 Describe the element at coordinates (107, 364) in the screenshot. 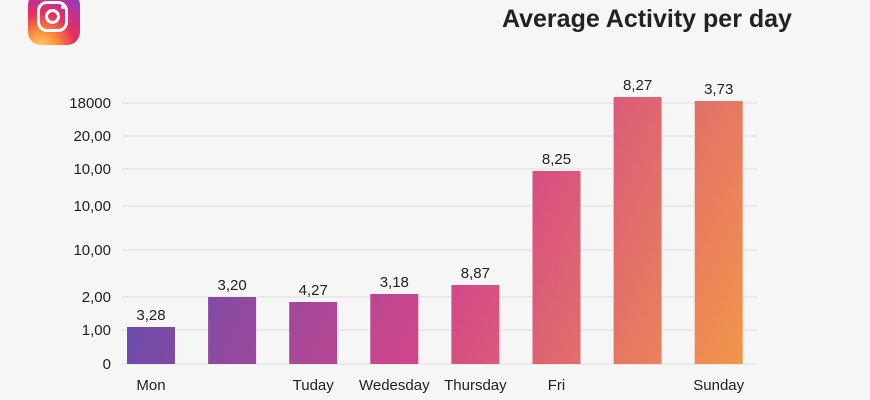

I see `y-tick-label: 0` at that location.